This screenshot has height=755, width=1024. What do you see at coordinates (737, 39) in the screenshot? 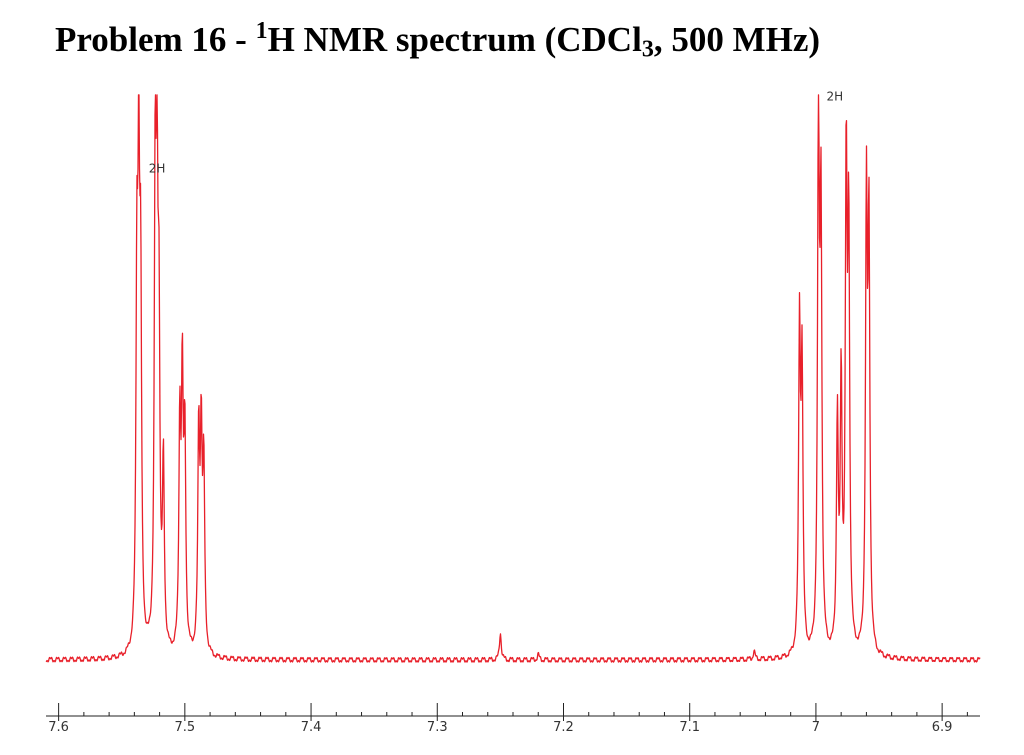
I see `title-suffix: , 500 MHz)` at bounding box center [737, 39].